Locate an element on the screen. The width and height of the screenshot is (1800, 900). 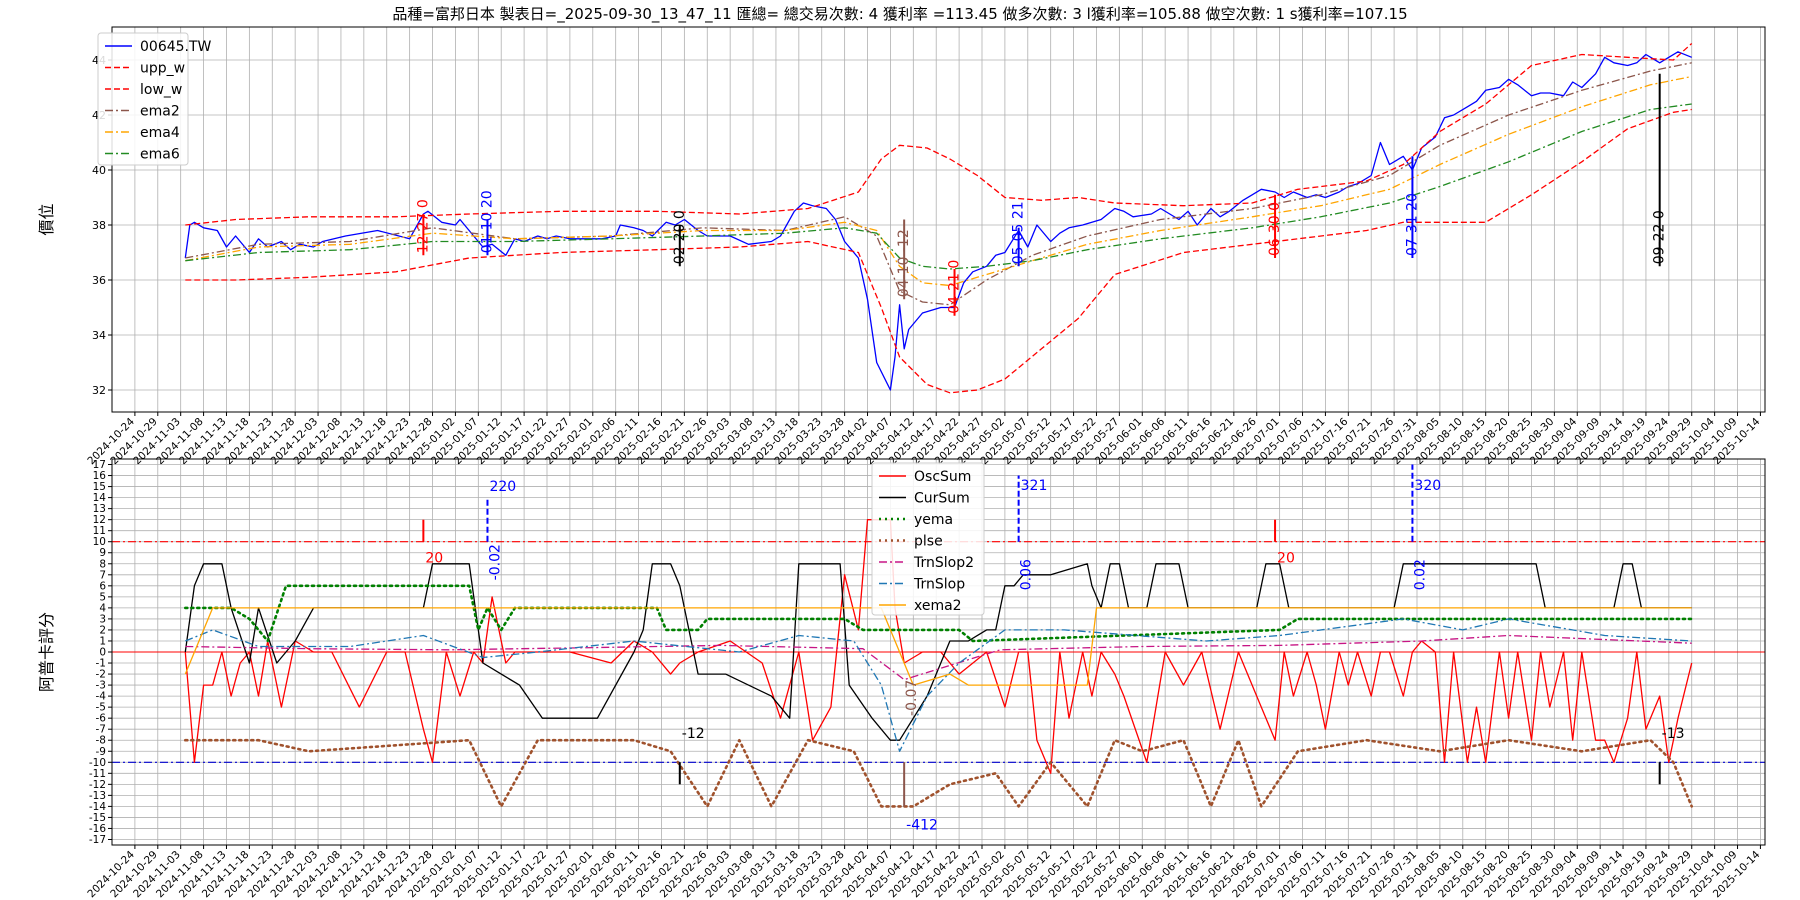
y-tick-label: -16 is located at coordinates (97, 829).